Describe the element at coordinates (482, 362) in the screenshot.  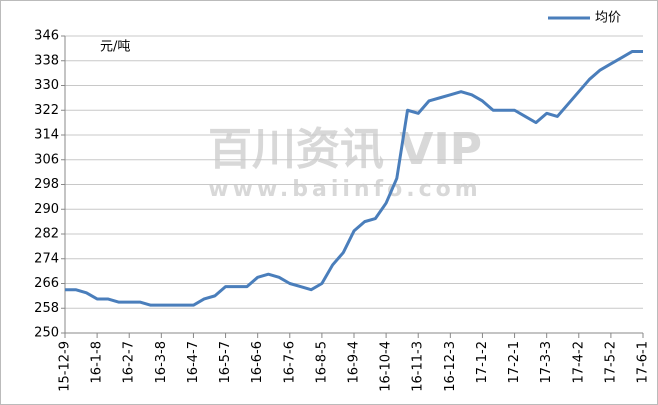
I see `x-tick-label: 17-1-2` at that location.